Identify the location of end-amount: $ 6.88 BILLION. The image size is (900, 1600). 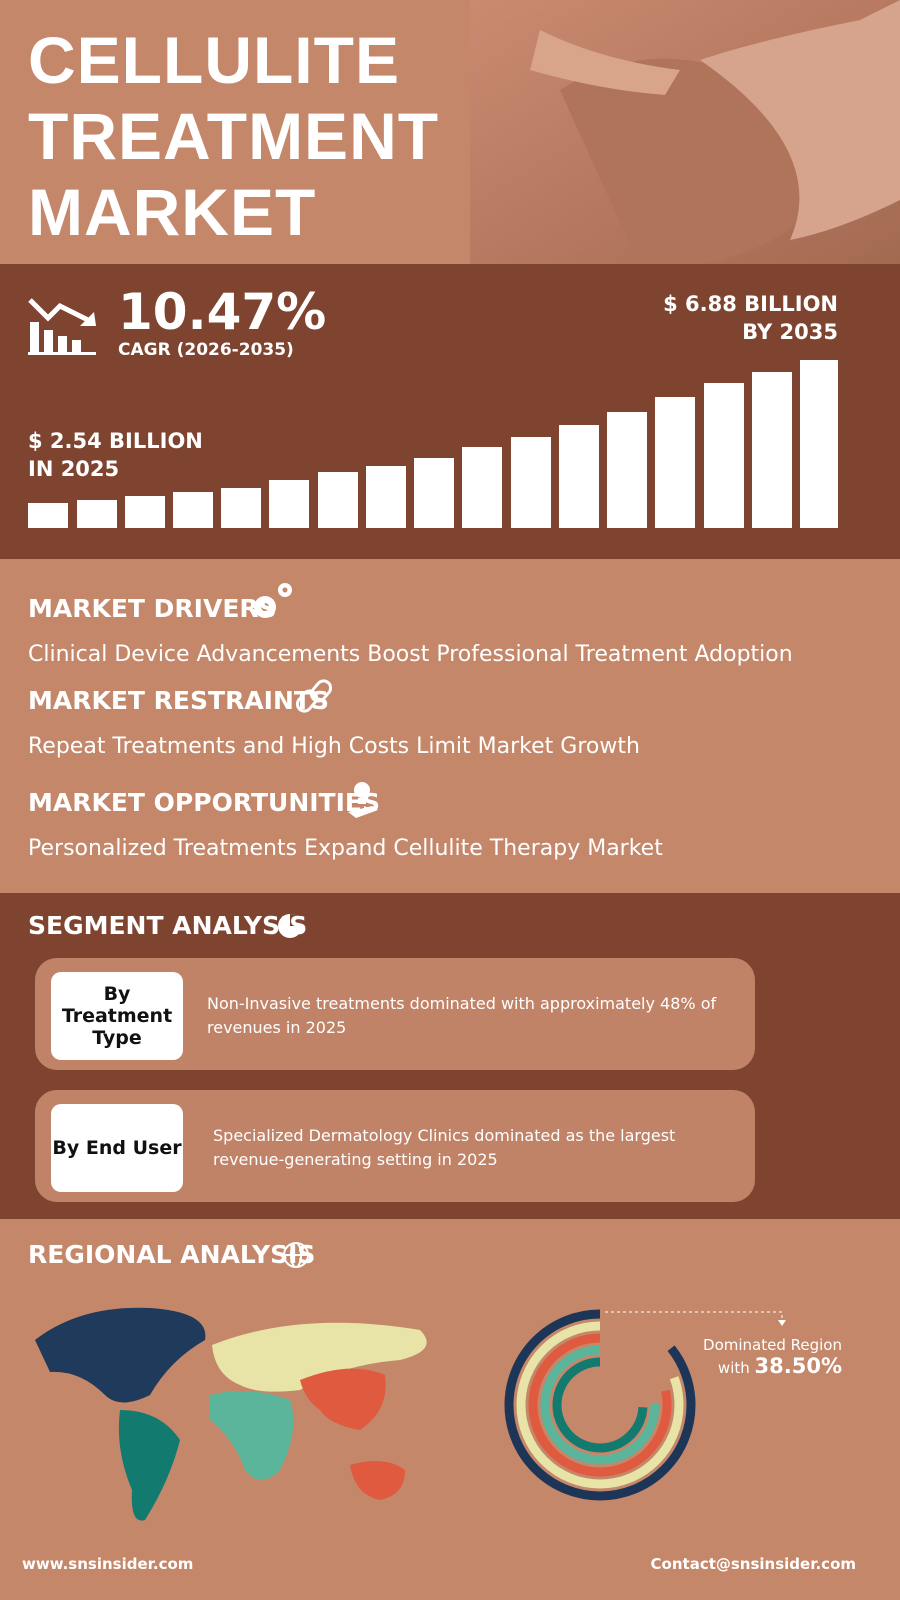
(750, 304).